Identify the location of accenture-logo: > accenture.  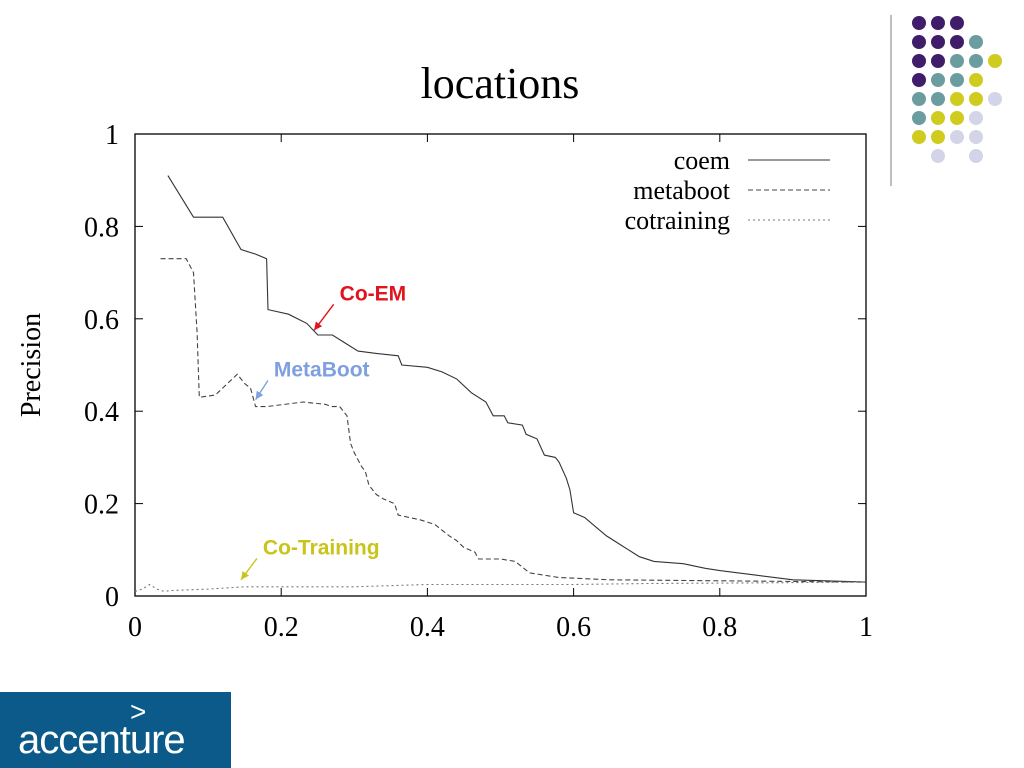
(115, 730).